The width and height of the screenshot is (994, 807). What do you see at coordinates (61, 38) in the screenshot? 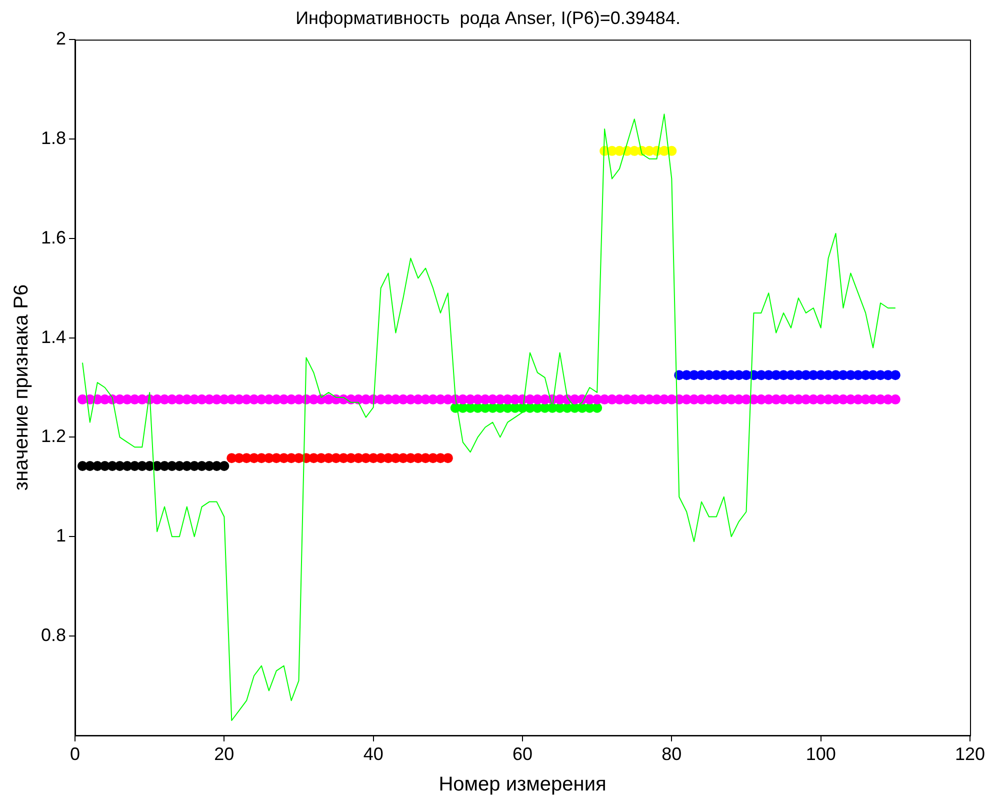
I see `y-tick-label: 2` at bounding box center [61, 38].